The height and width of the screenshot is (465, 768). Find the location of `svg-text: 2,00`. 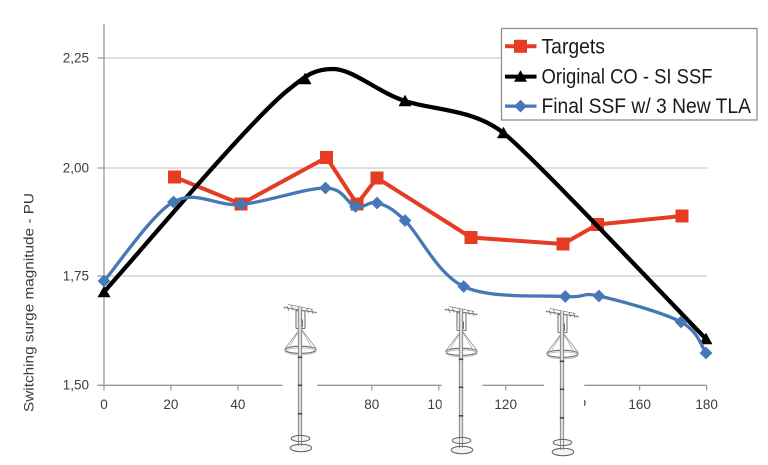

svg-text: 2,00 is located at coordinates (76, 168).